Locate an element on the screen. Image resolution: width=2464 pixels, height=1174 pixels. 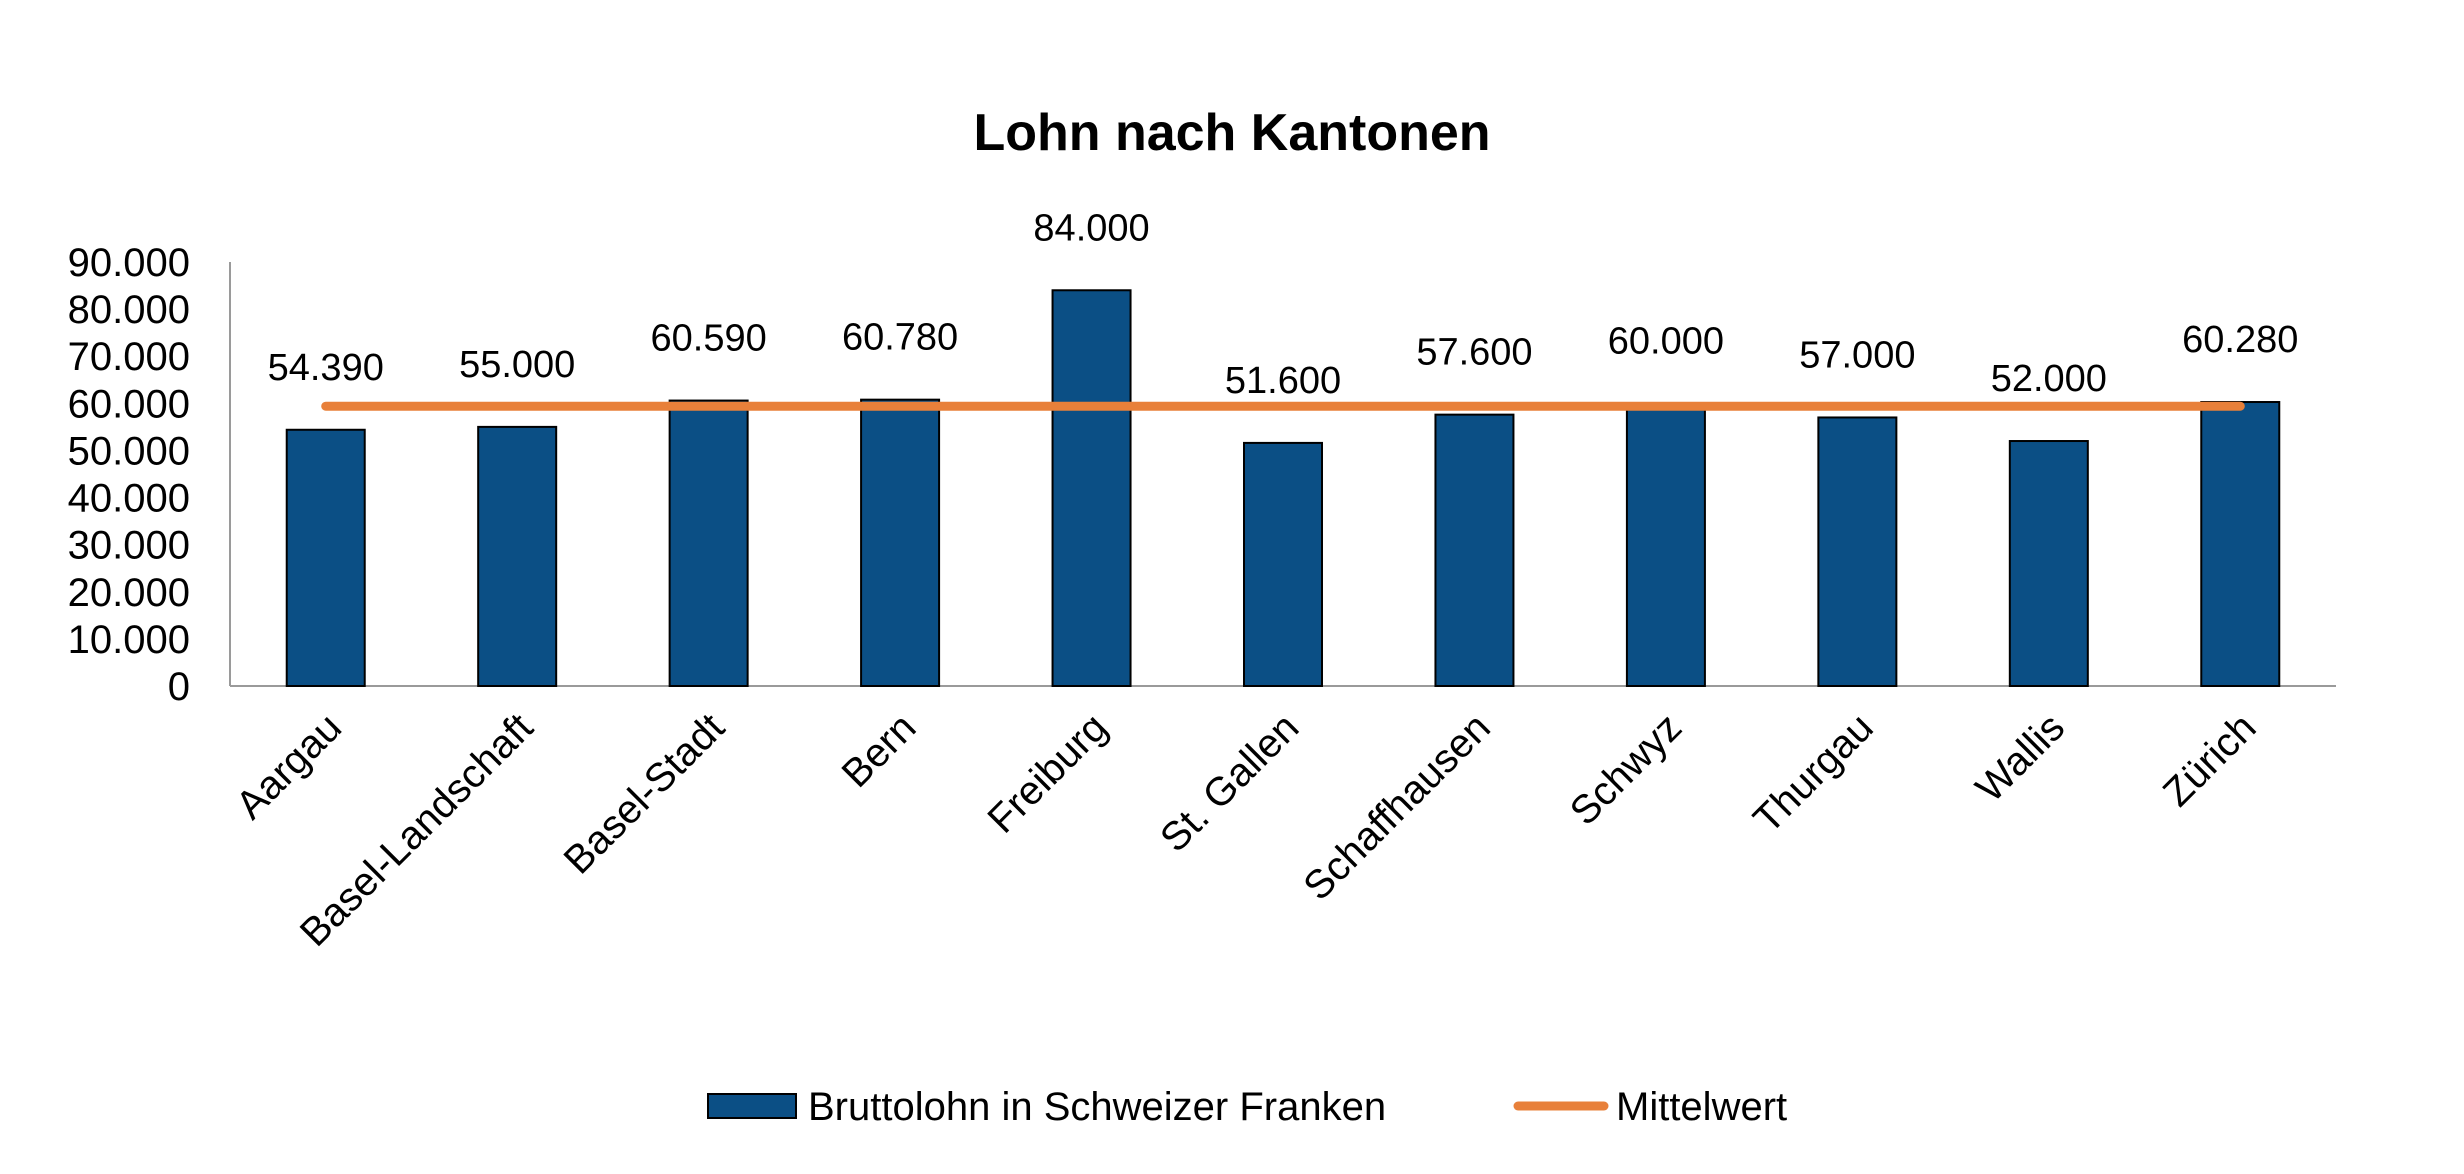
y-tick-label: 50.000 is located at coordinates (129, 451).